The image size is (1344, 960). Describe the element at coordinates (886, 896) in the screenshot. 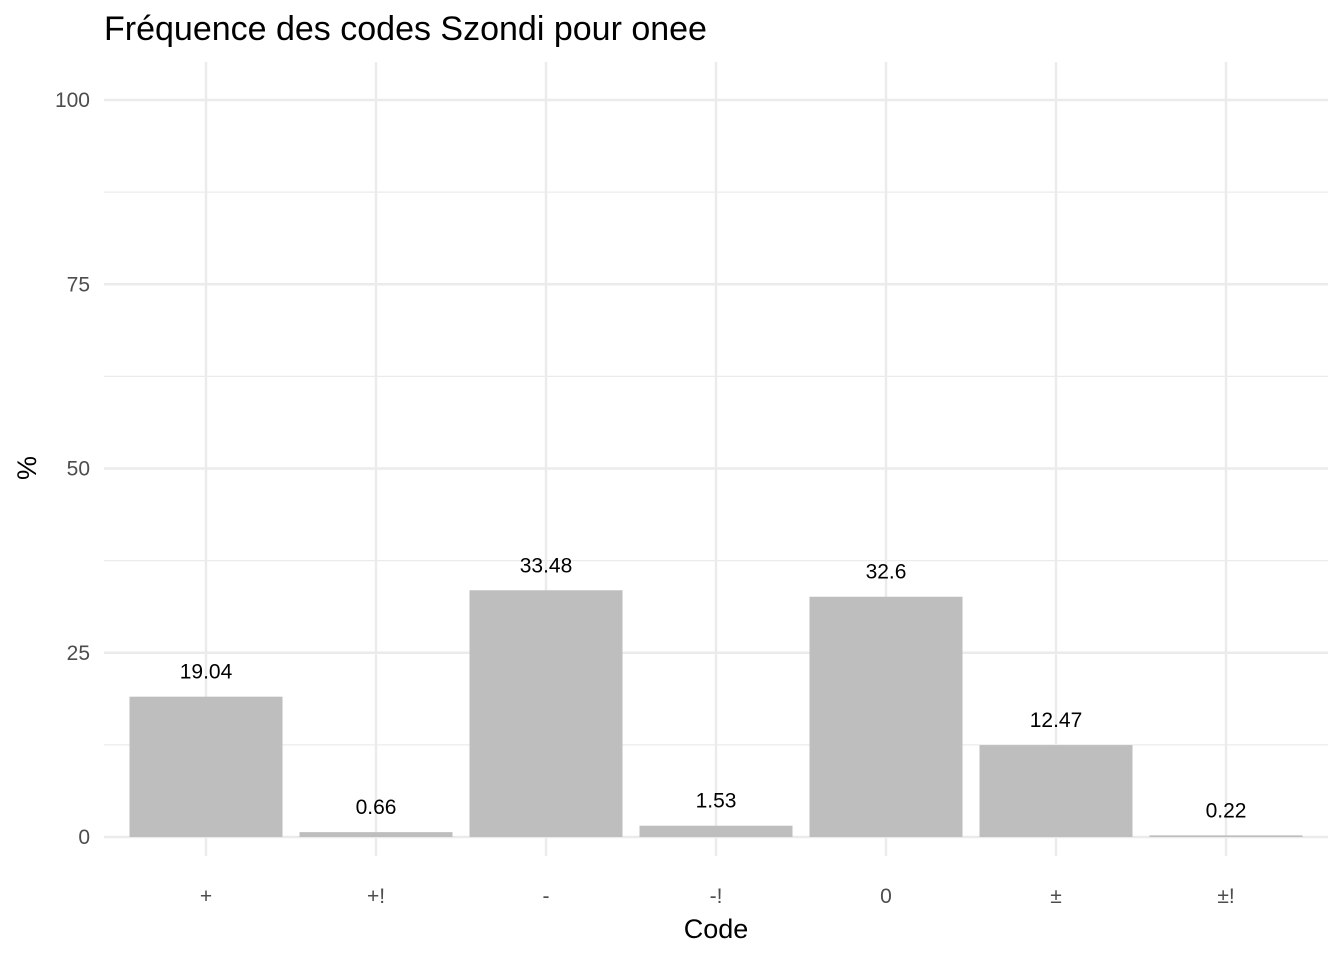

I see `x-tick-label: 0` at that location.